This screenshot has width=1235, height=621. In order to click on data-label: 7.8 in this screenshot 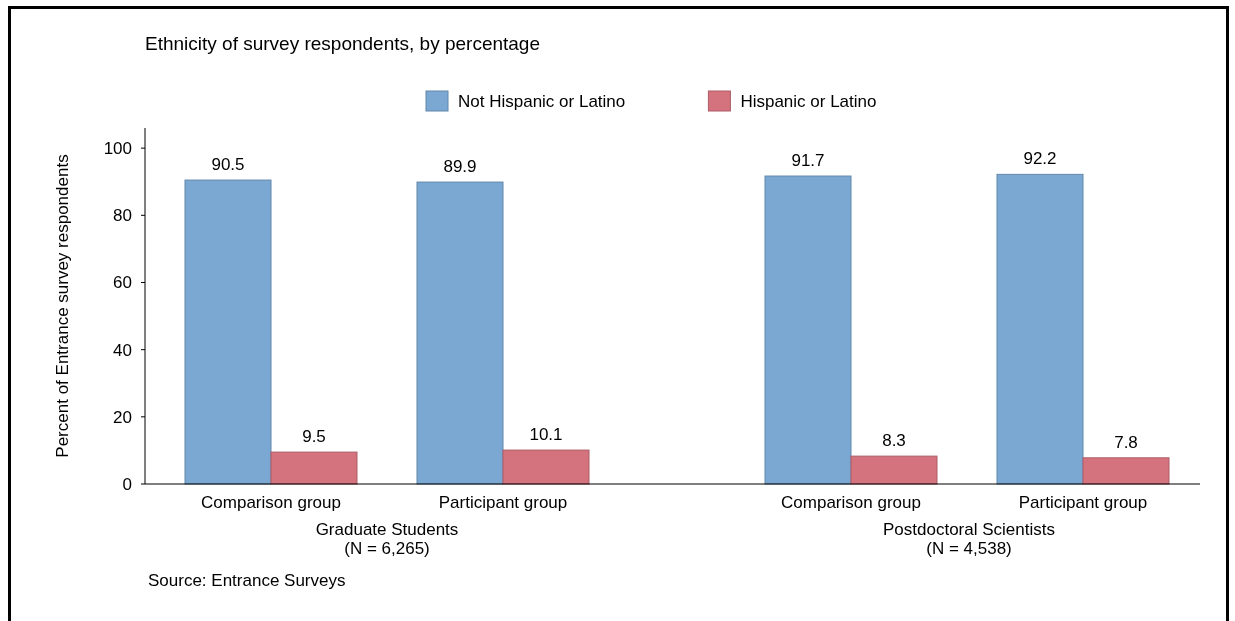, I will do `click(1126, 442)`.